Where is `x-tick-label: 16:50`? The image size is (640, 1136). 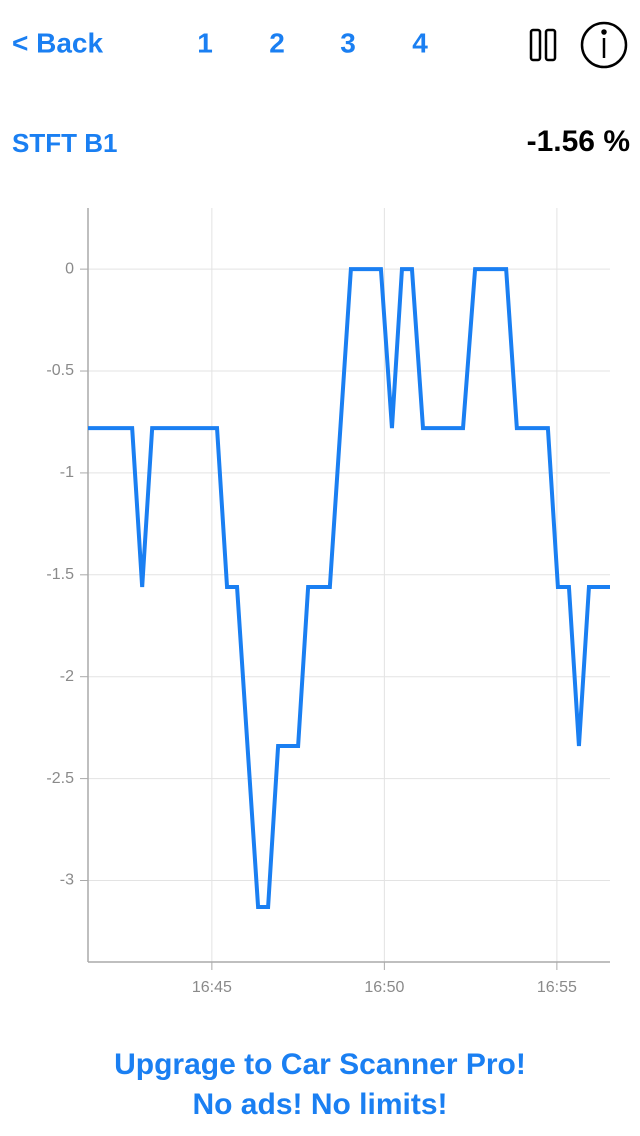
x-tick-label: 16:50 is located at coordinates (384, 987).